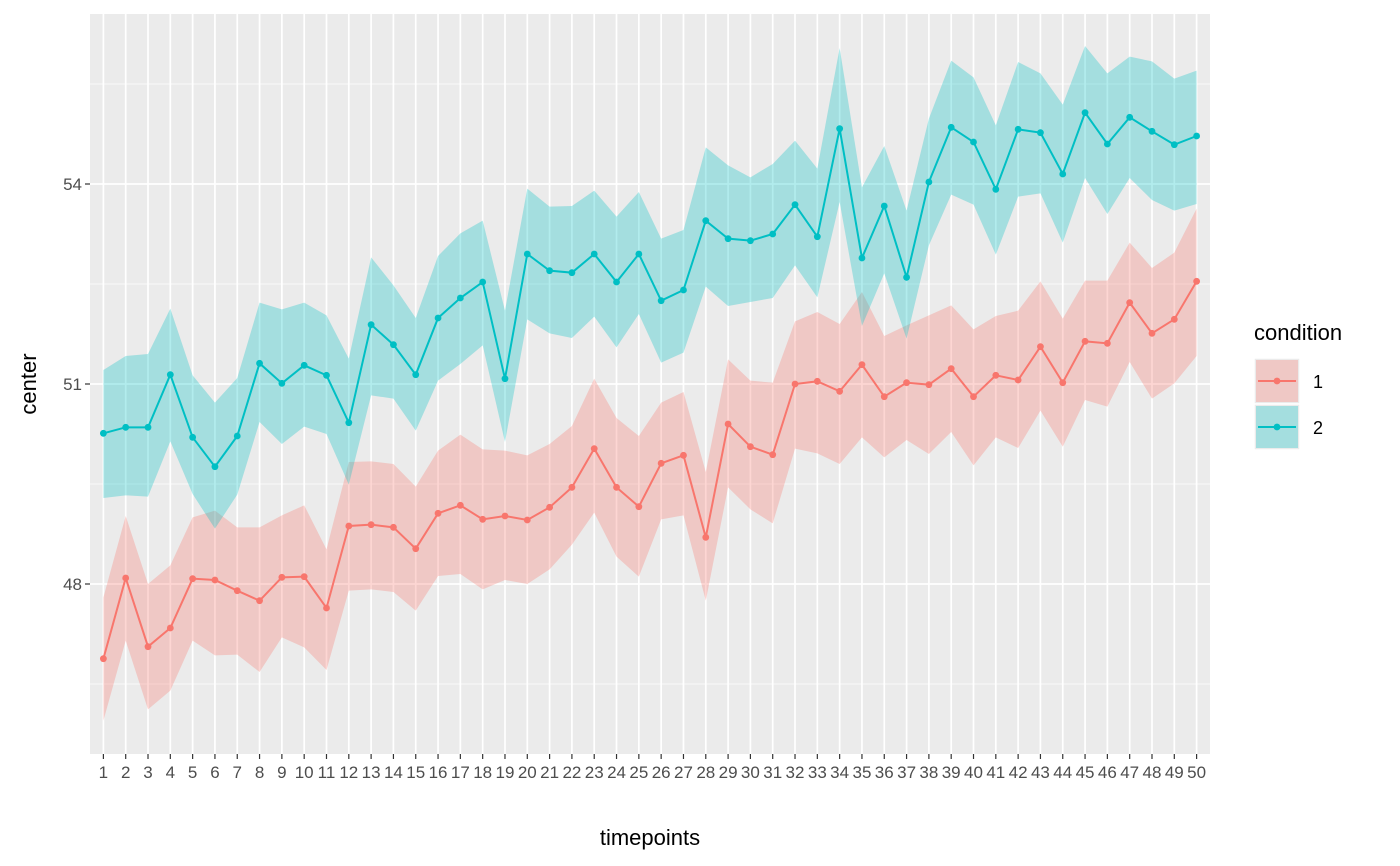 This screenshot has width=1400, height=866. What do you see at coordinates (214, 772) in the screenshot?
I see `x-tick-label: 6` at bounding box center [214, 772].